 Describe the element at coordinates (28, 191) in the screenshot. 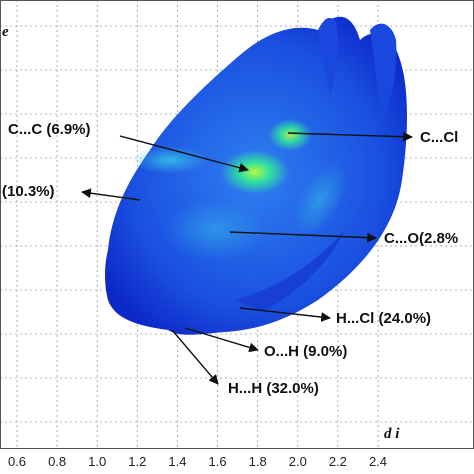

I see `label-10-3: (10.3%)` at that location.